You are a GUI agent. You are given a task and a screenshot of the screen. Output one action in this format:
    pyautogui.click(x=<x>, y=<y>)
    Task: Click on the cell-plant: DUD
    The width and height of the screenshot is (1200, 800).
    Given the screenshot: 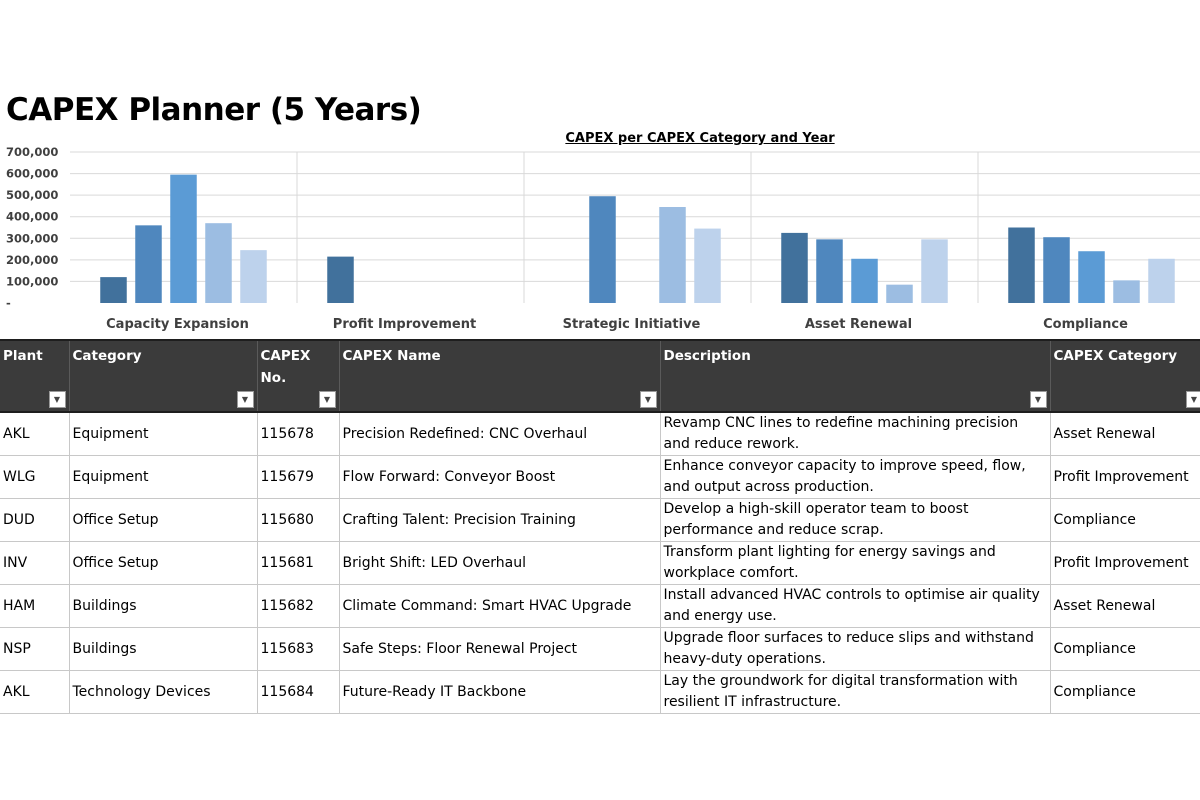 What is the action you would take?
    pyautogui.click(x=35, y=520)
    